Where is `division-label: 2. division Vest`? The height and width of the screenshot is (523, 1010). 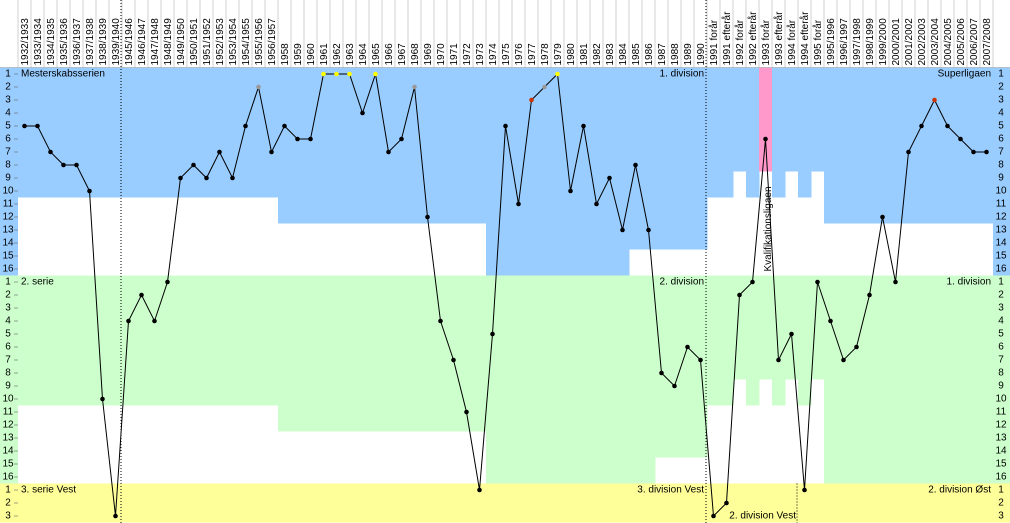 division-label: 2. division Vest is located at coordinates (762, 516).